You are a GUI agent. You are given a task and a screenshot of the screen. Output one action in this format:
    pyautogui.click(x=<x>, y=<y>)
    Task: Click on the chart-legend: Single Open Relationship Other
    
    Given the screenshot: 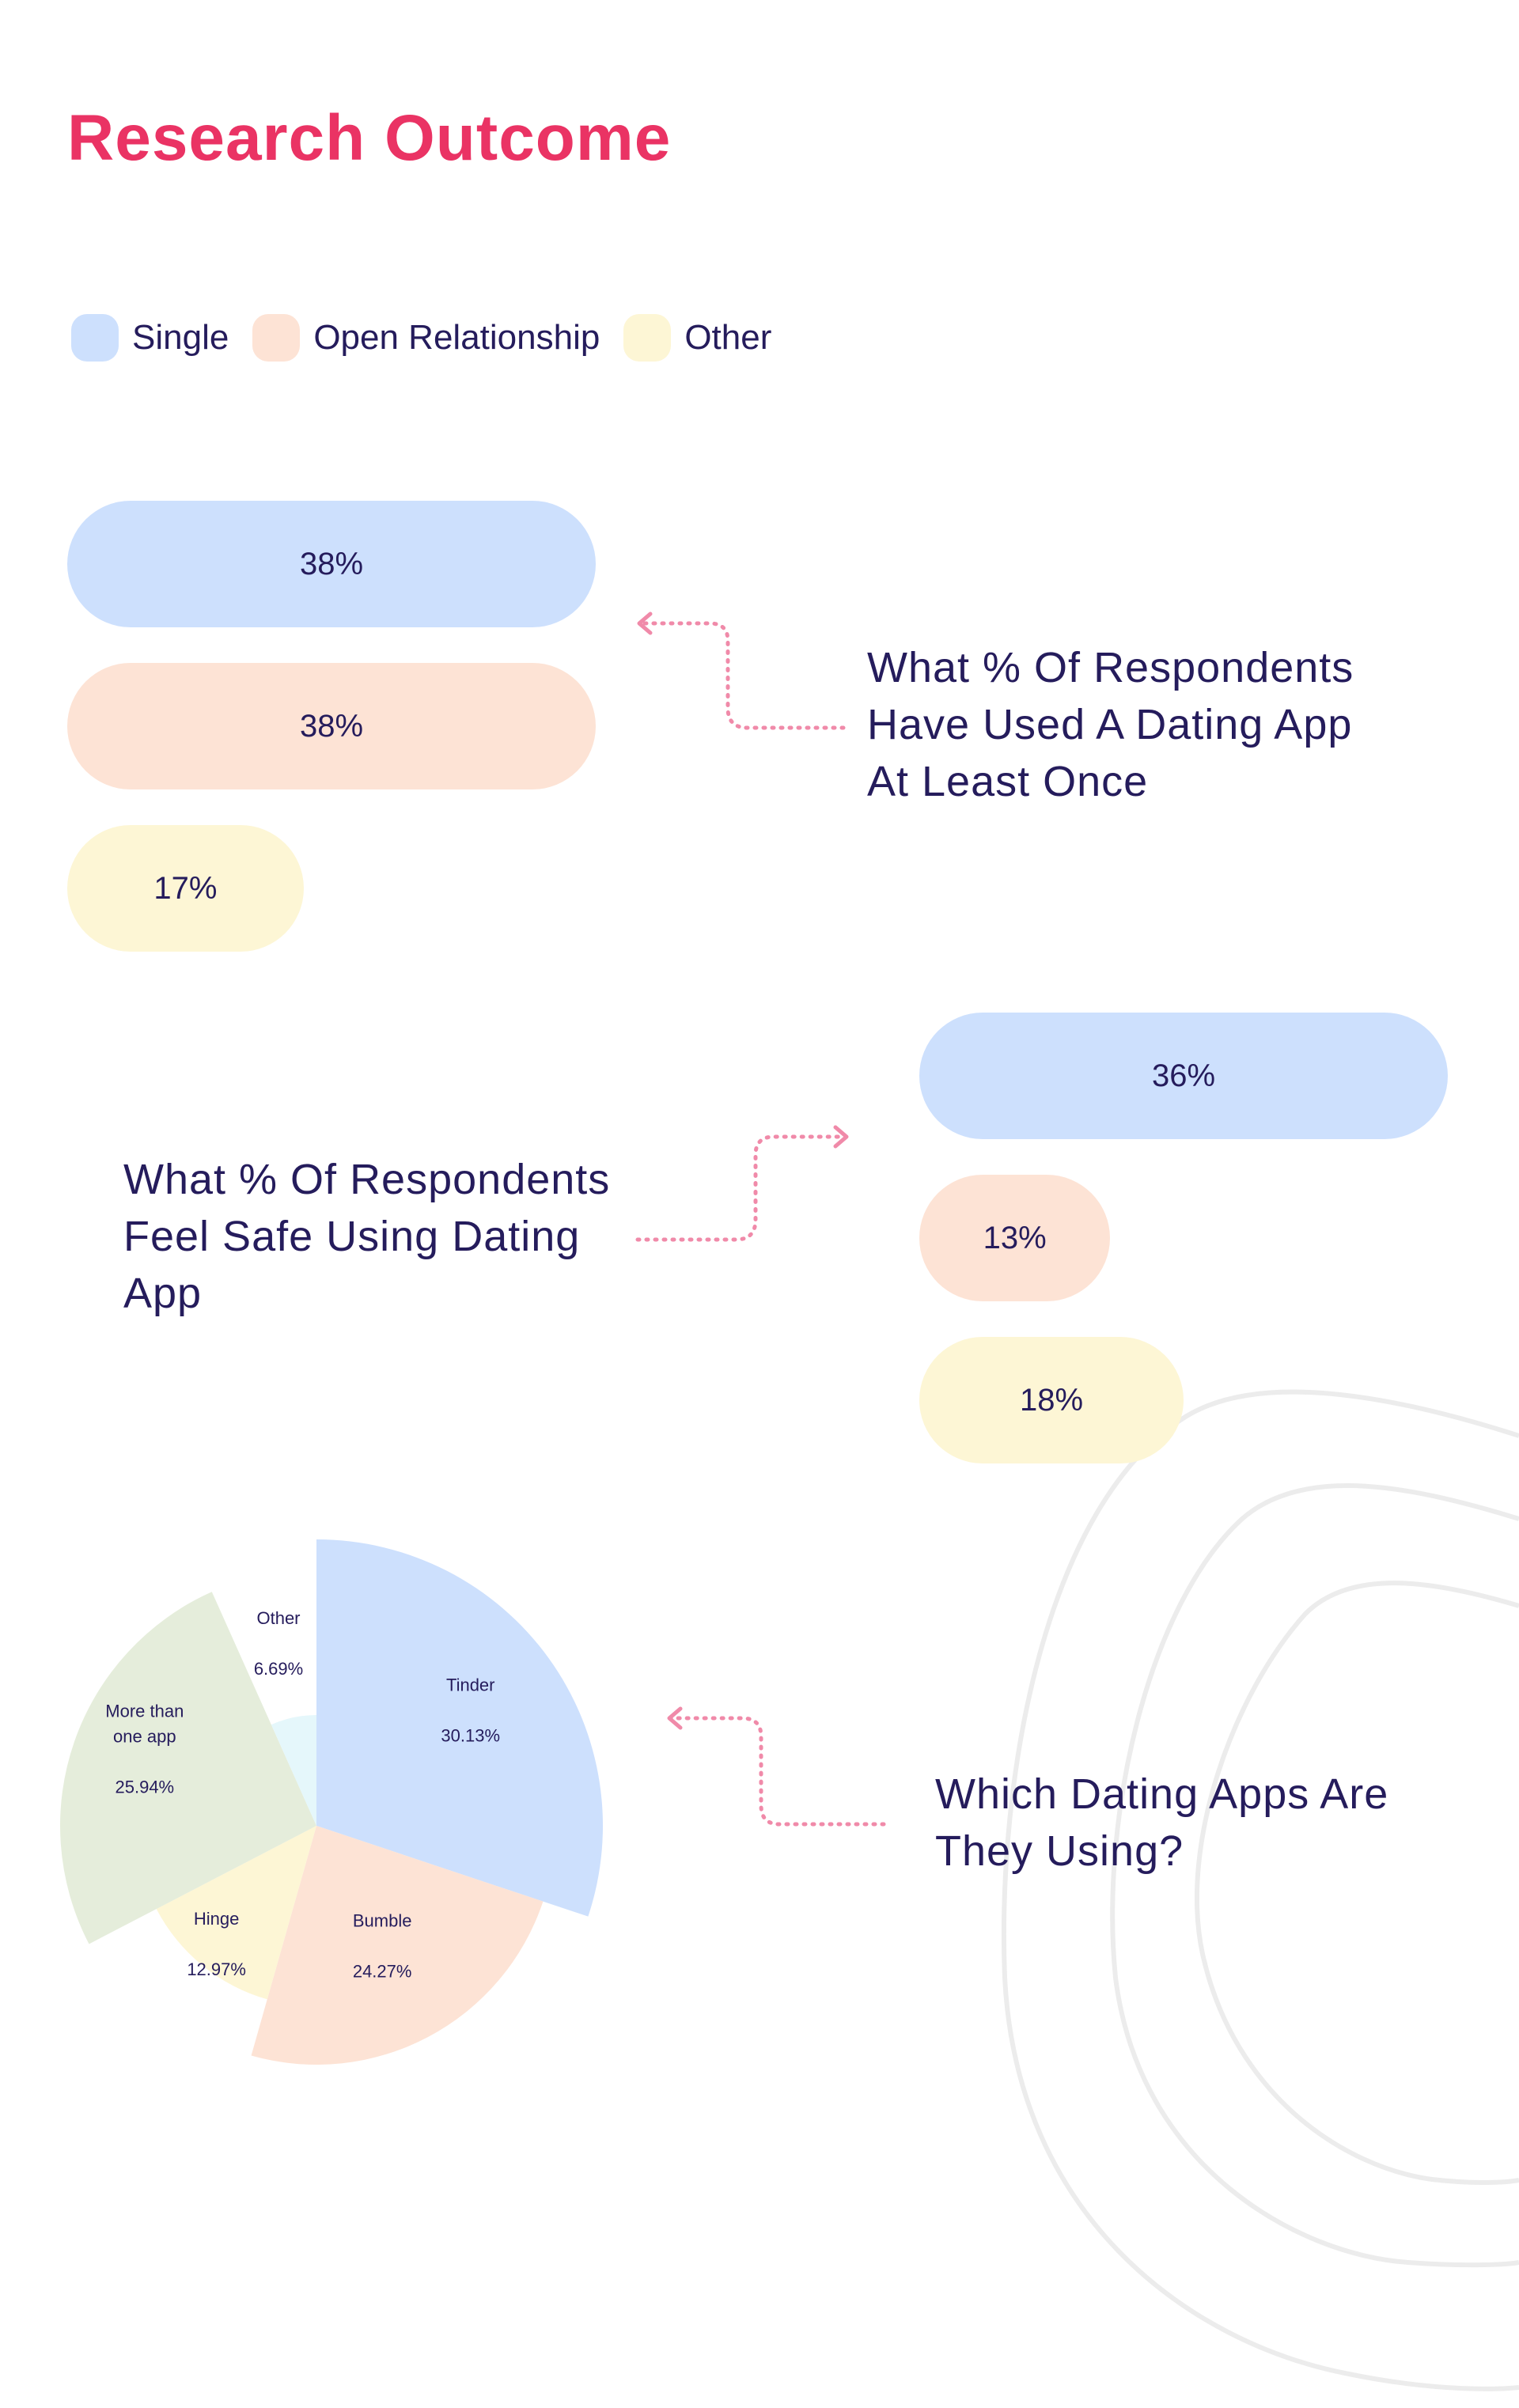 What is the action you would take?
    pyautogui.click(x=433, y=337)
    